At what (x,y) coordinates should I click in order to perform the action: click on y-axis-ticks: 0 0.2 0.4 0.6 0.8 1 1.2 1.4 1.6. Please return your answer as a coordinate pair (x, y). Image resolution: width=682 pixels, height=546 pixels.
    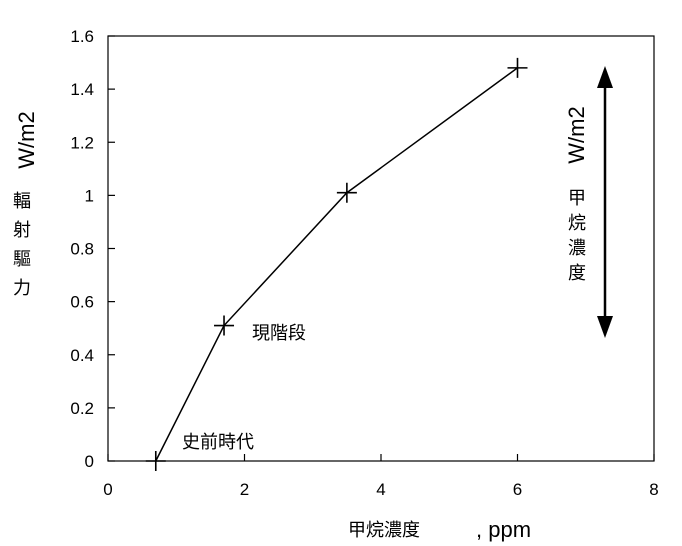
    Looking at the image, I should click on (92, 249).